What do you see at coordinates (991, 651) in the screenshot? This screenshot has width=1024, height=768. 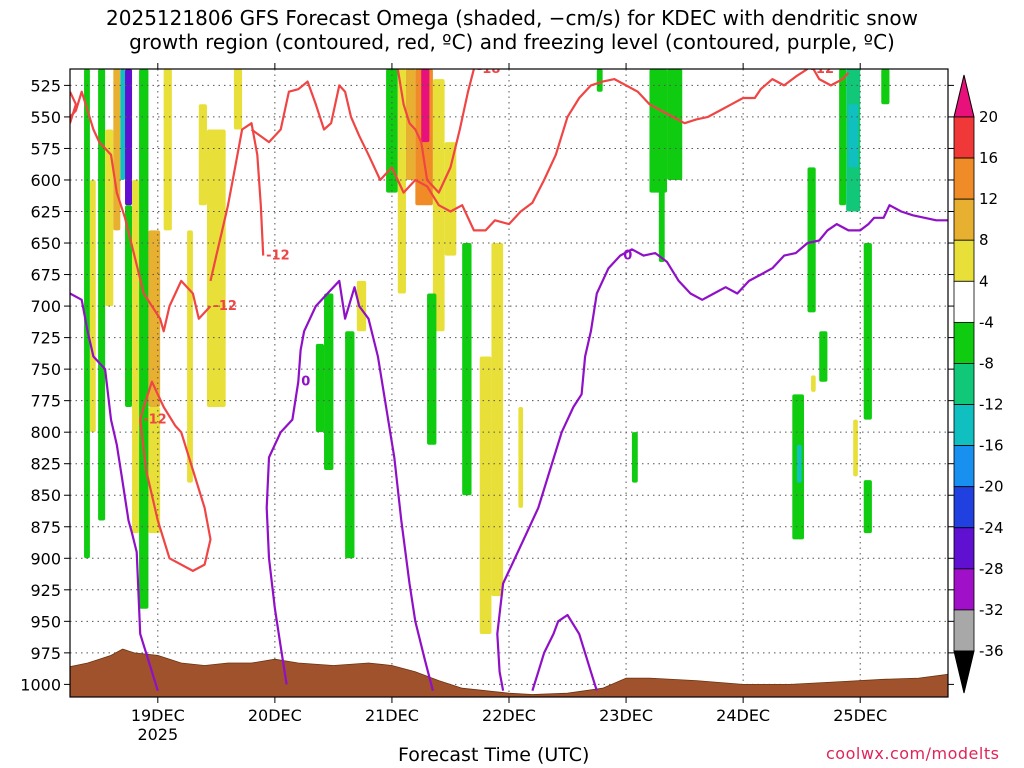 I see `colorbar-label: -36` at bounding box center [991, 651].